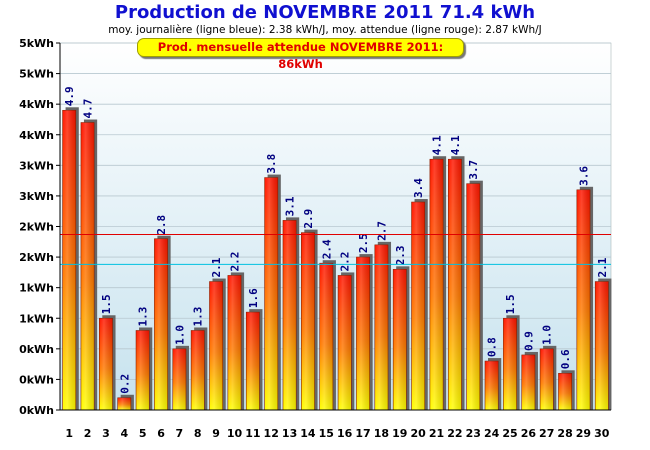 Image resolution: width=650 pixels, height=450 pixels. Describe the element at coordinates (124, 384) in the screenshot. I see `bar-value-label: 0.2` at that location.